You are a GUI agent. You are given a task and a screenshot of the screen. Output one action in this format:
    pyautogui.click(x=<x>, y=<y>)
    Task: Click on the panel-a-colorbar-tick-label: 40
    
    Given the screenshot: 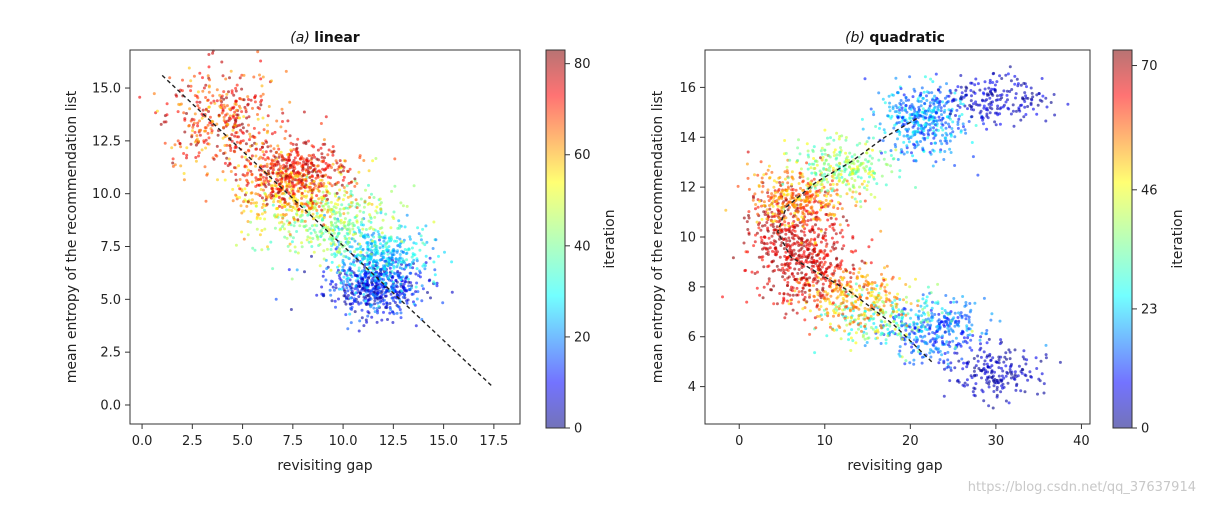 What is the action you would take?
    pyautogui.click(x=582, y=246)
    